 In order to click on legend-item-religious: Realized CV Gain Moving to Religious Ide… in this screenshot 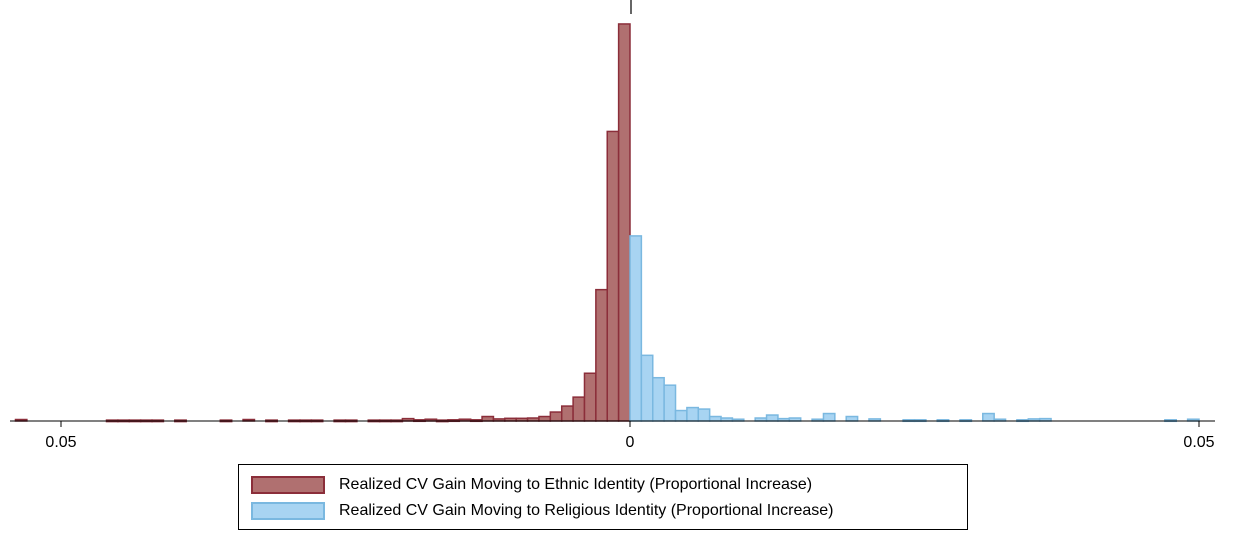, I will do `click(542, 511)`.